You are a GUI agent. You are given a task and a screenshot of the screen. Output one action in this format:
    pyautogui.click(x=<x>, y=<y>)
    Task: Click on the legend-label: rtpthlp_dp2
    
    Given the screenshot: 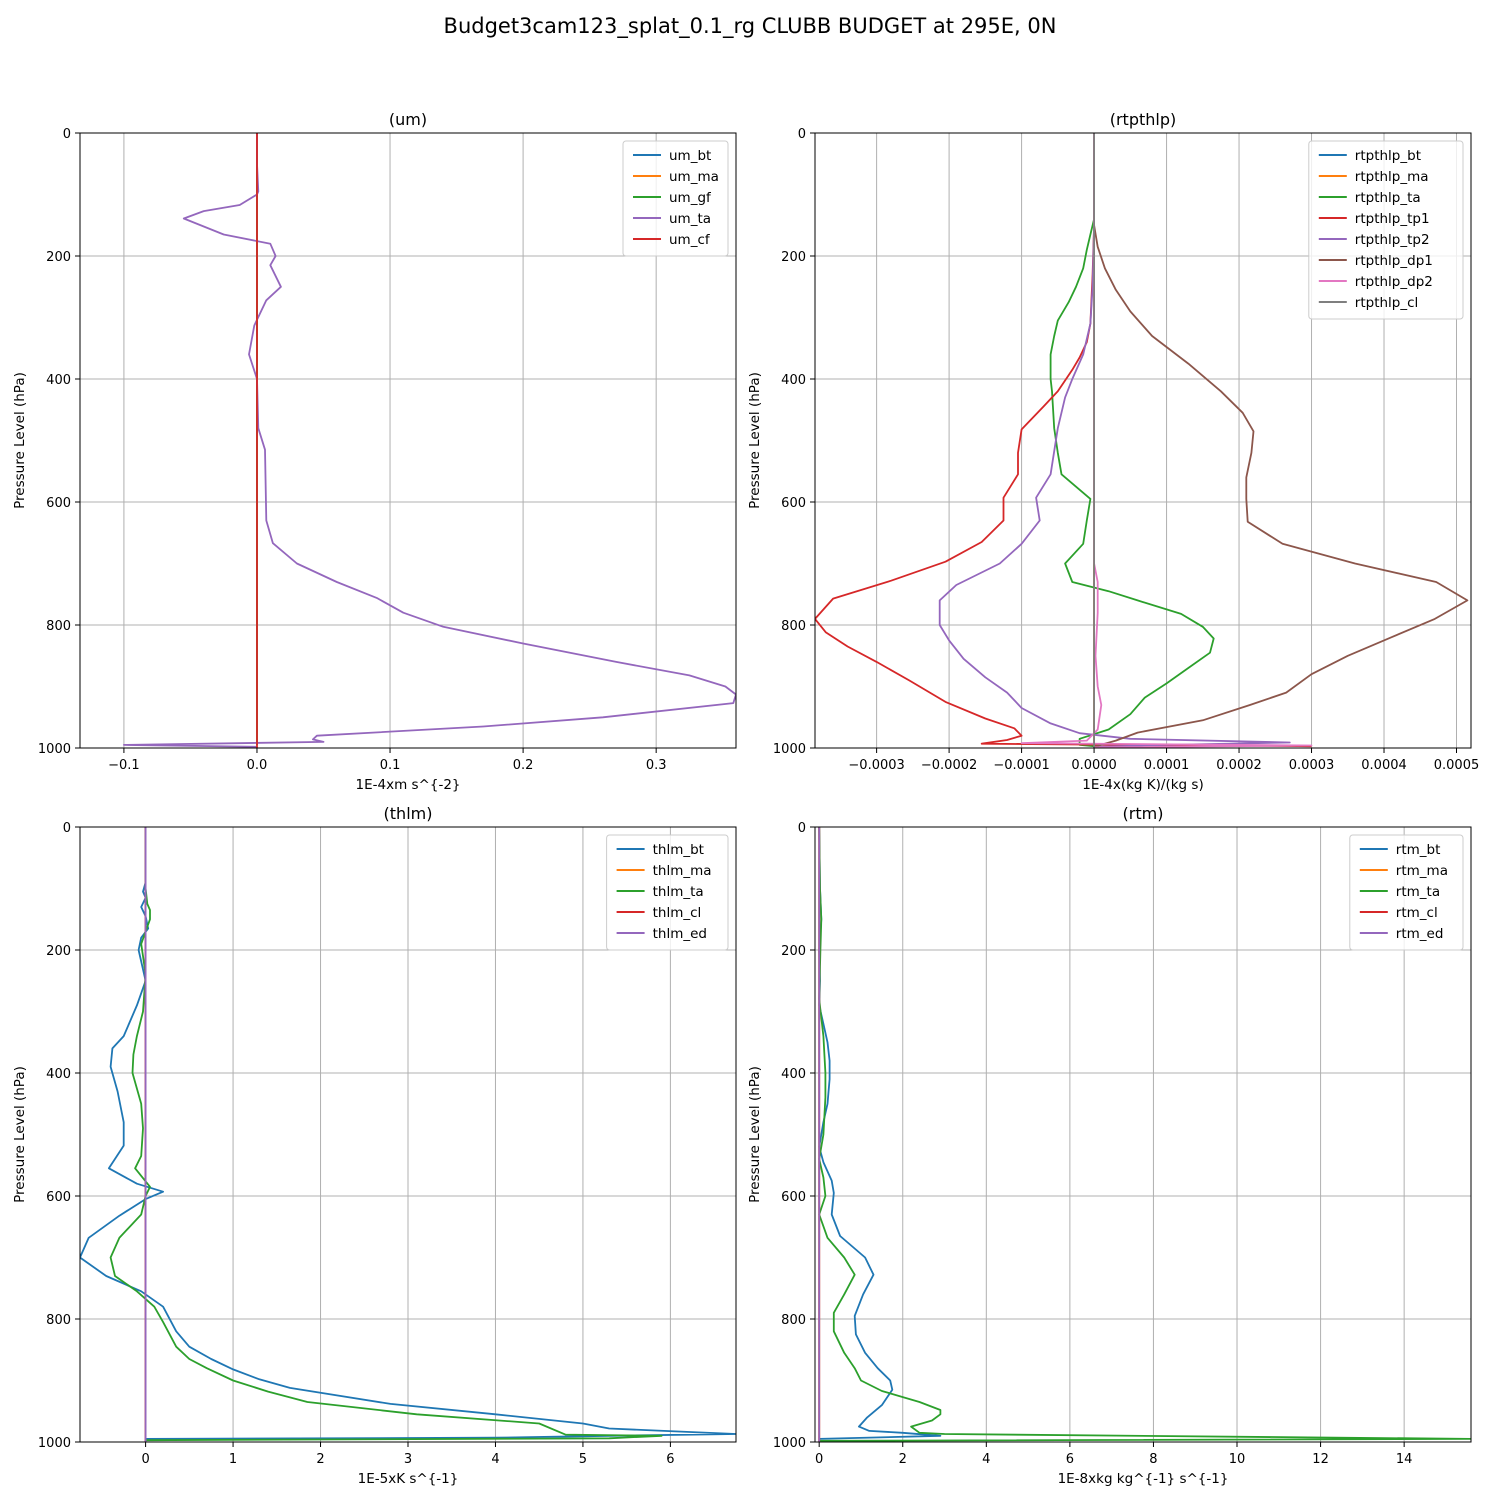 What is the action you would take?
    pyautogui.click(x=1394, y=282)
    